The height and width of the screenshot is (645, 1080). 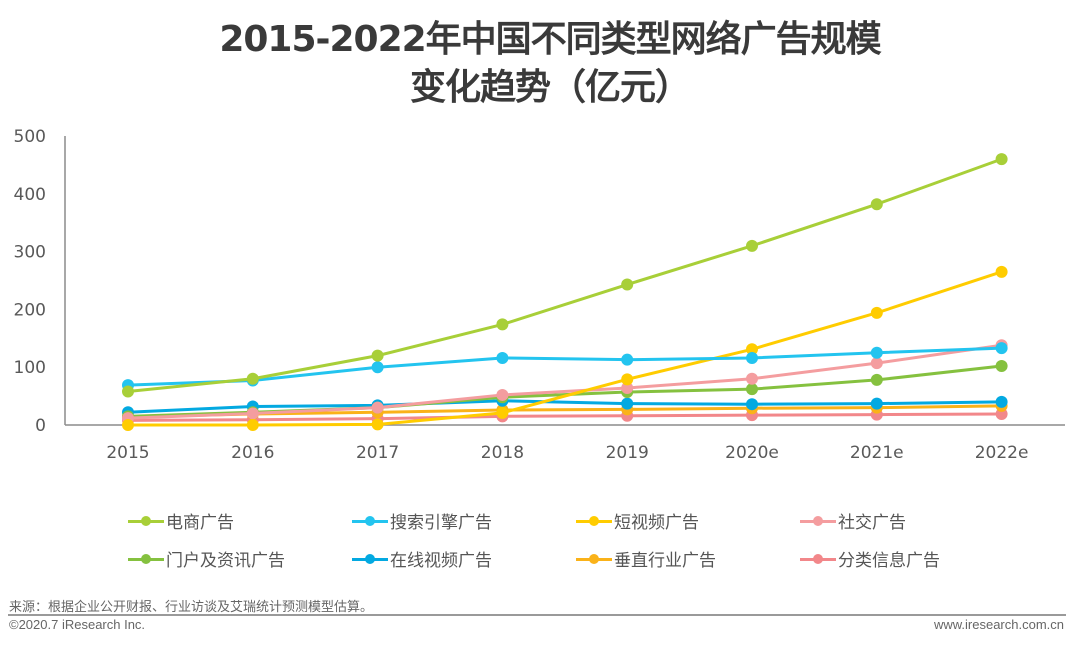 What do you see at coordinates (998, 624) in the screenshot?
I see `website-link: www.iresearch.com.cn` at bounding box center [998, 624].